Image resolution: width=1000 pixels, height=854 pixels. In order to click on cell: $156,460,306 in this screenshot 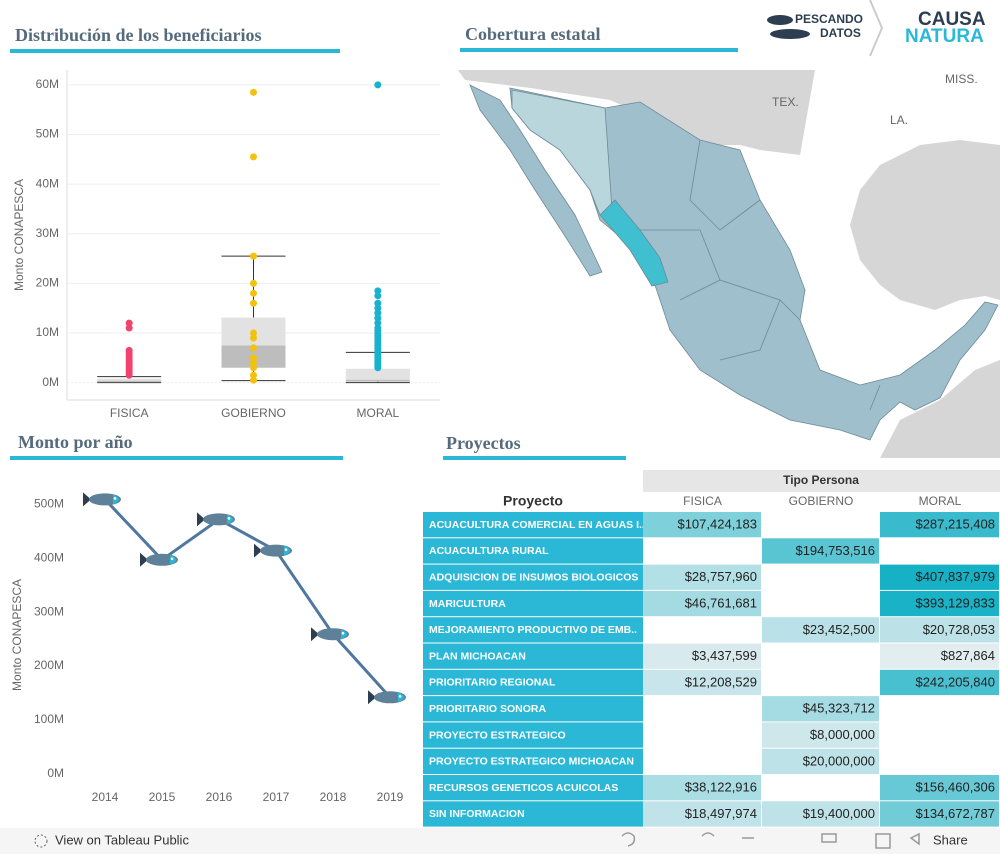, I will do `click(955, 787)`.